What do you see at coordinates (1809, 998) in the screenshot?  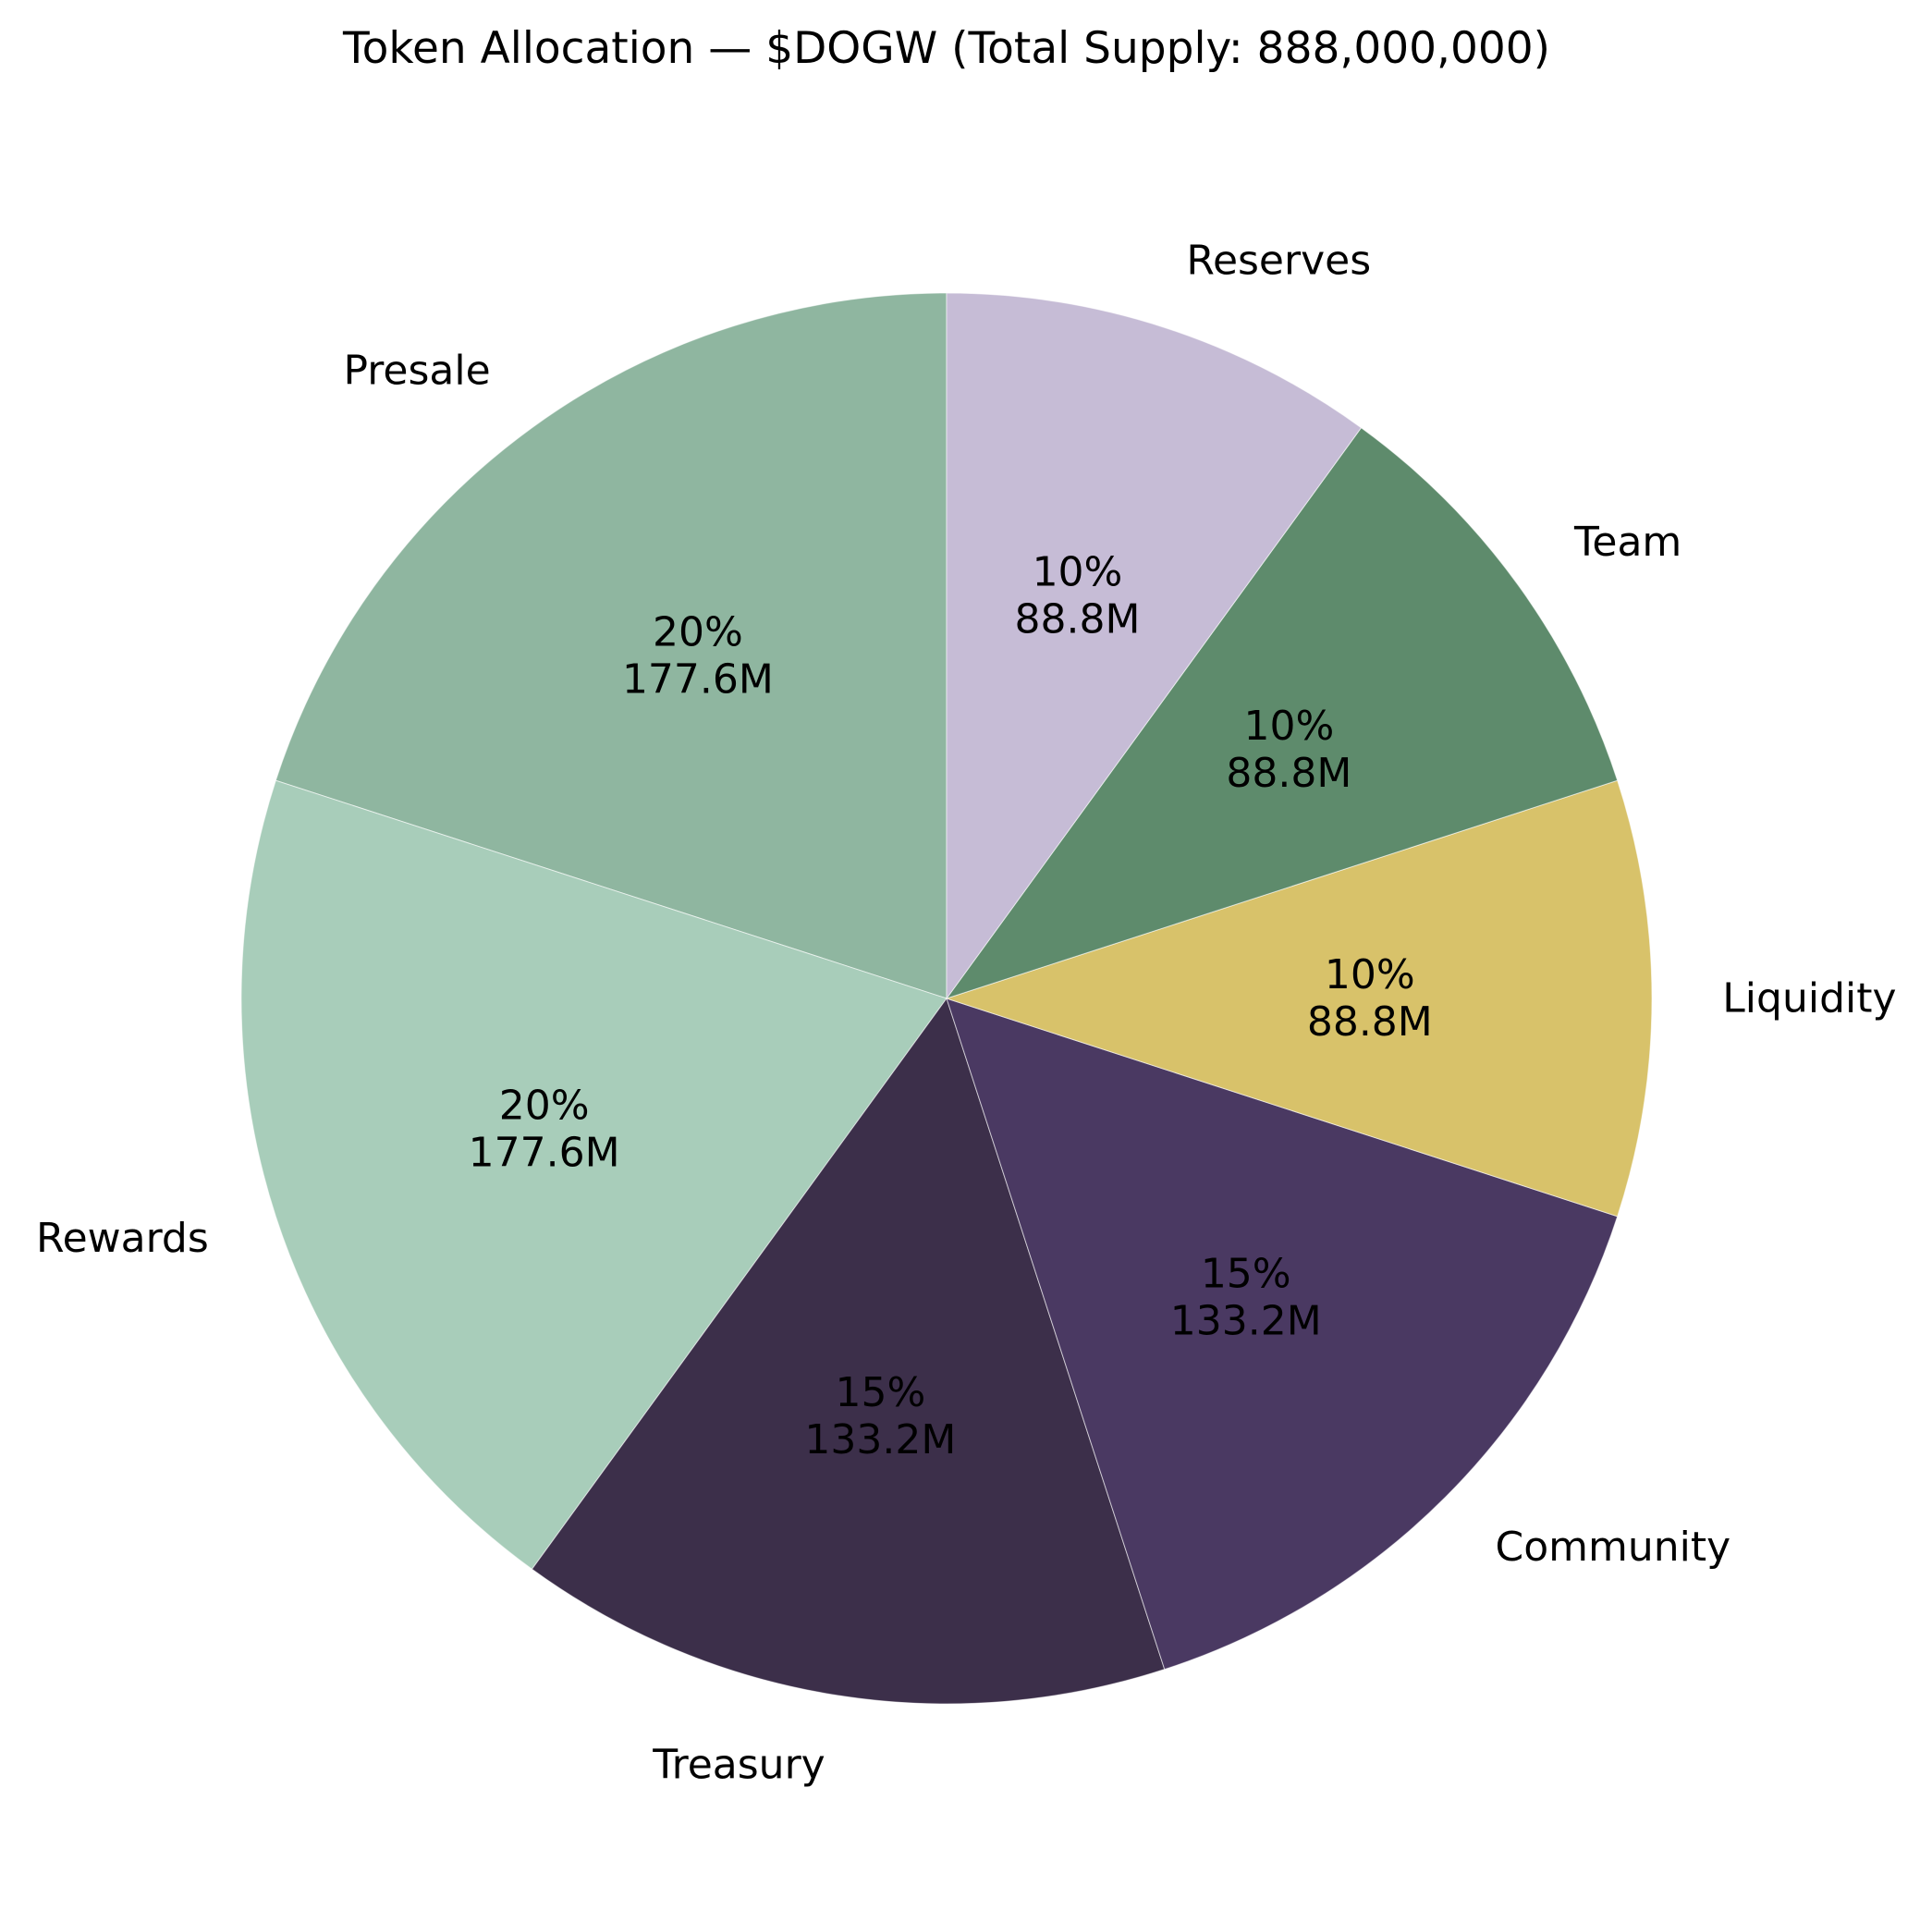 I see `label-liquidity: Liquidity` at bounding box center [1809, 998].